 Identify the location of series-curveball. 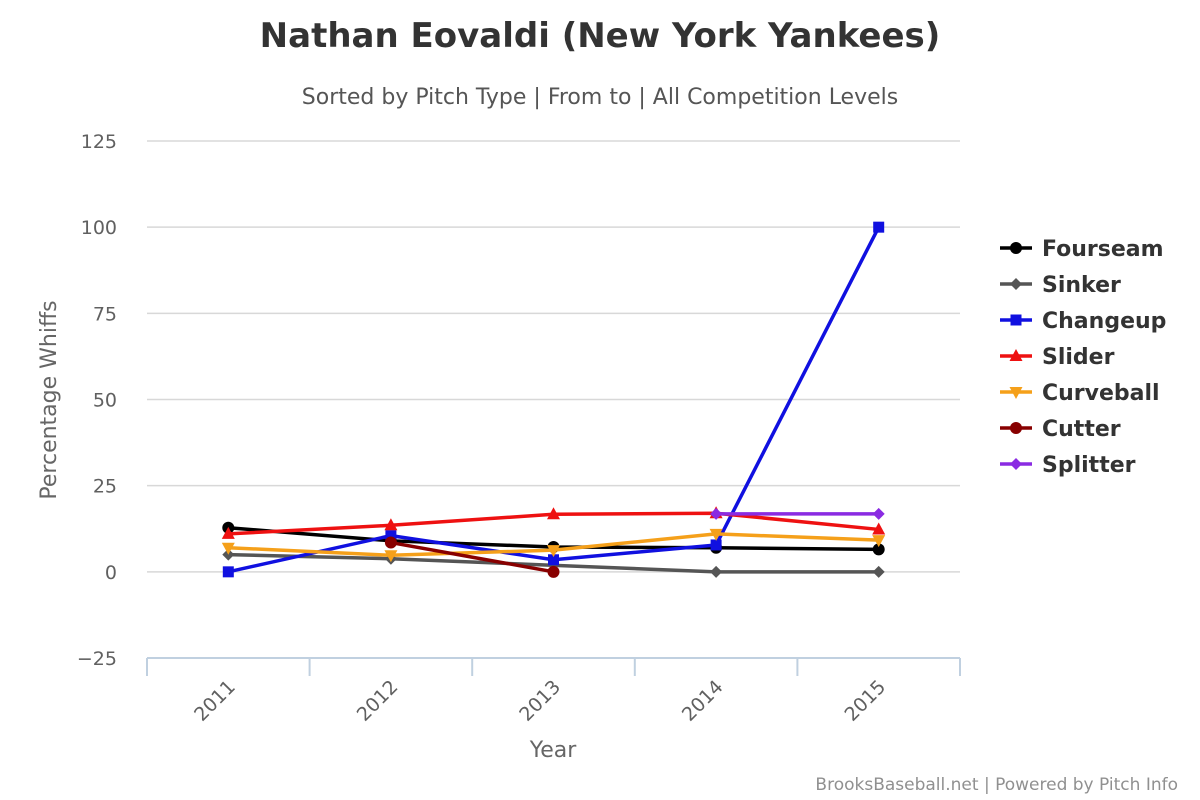
(553, 545).